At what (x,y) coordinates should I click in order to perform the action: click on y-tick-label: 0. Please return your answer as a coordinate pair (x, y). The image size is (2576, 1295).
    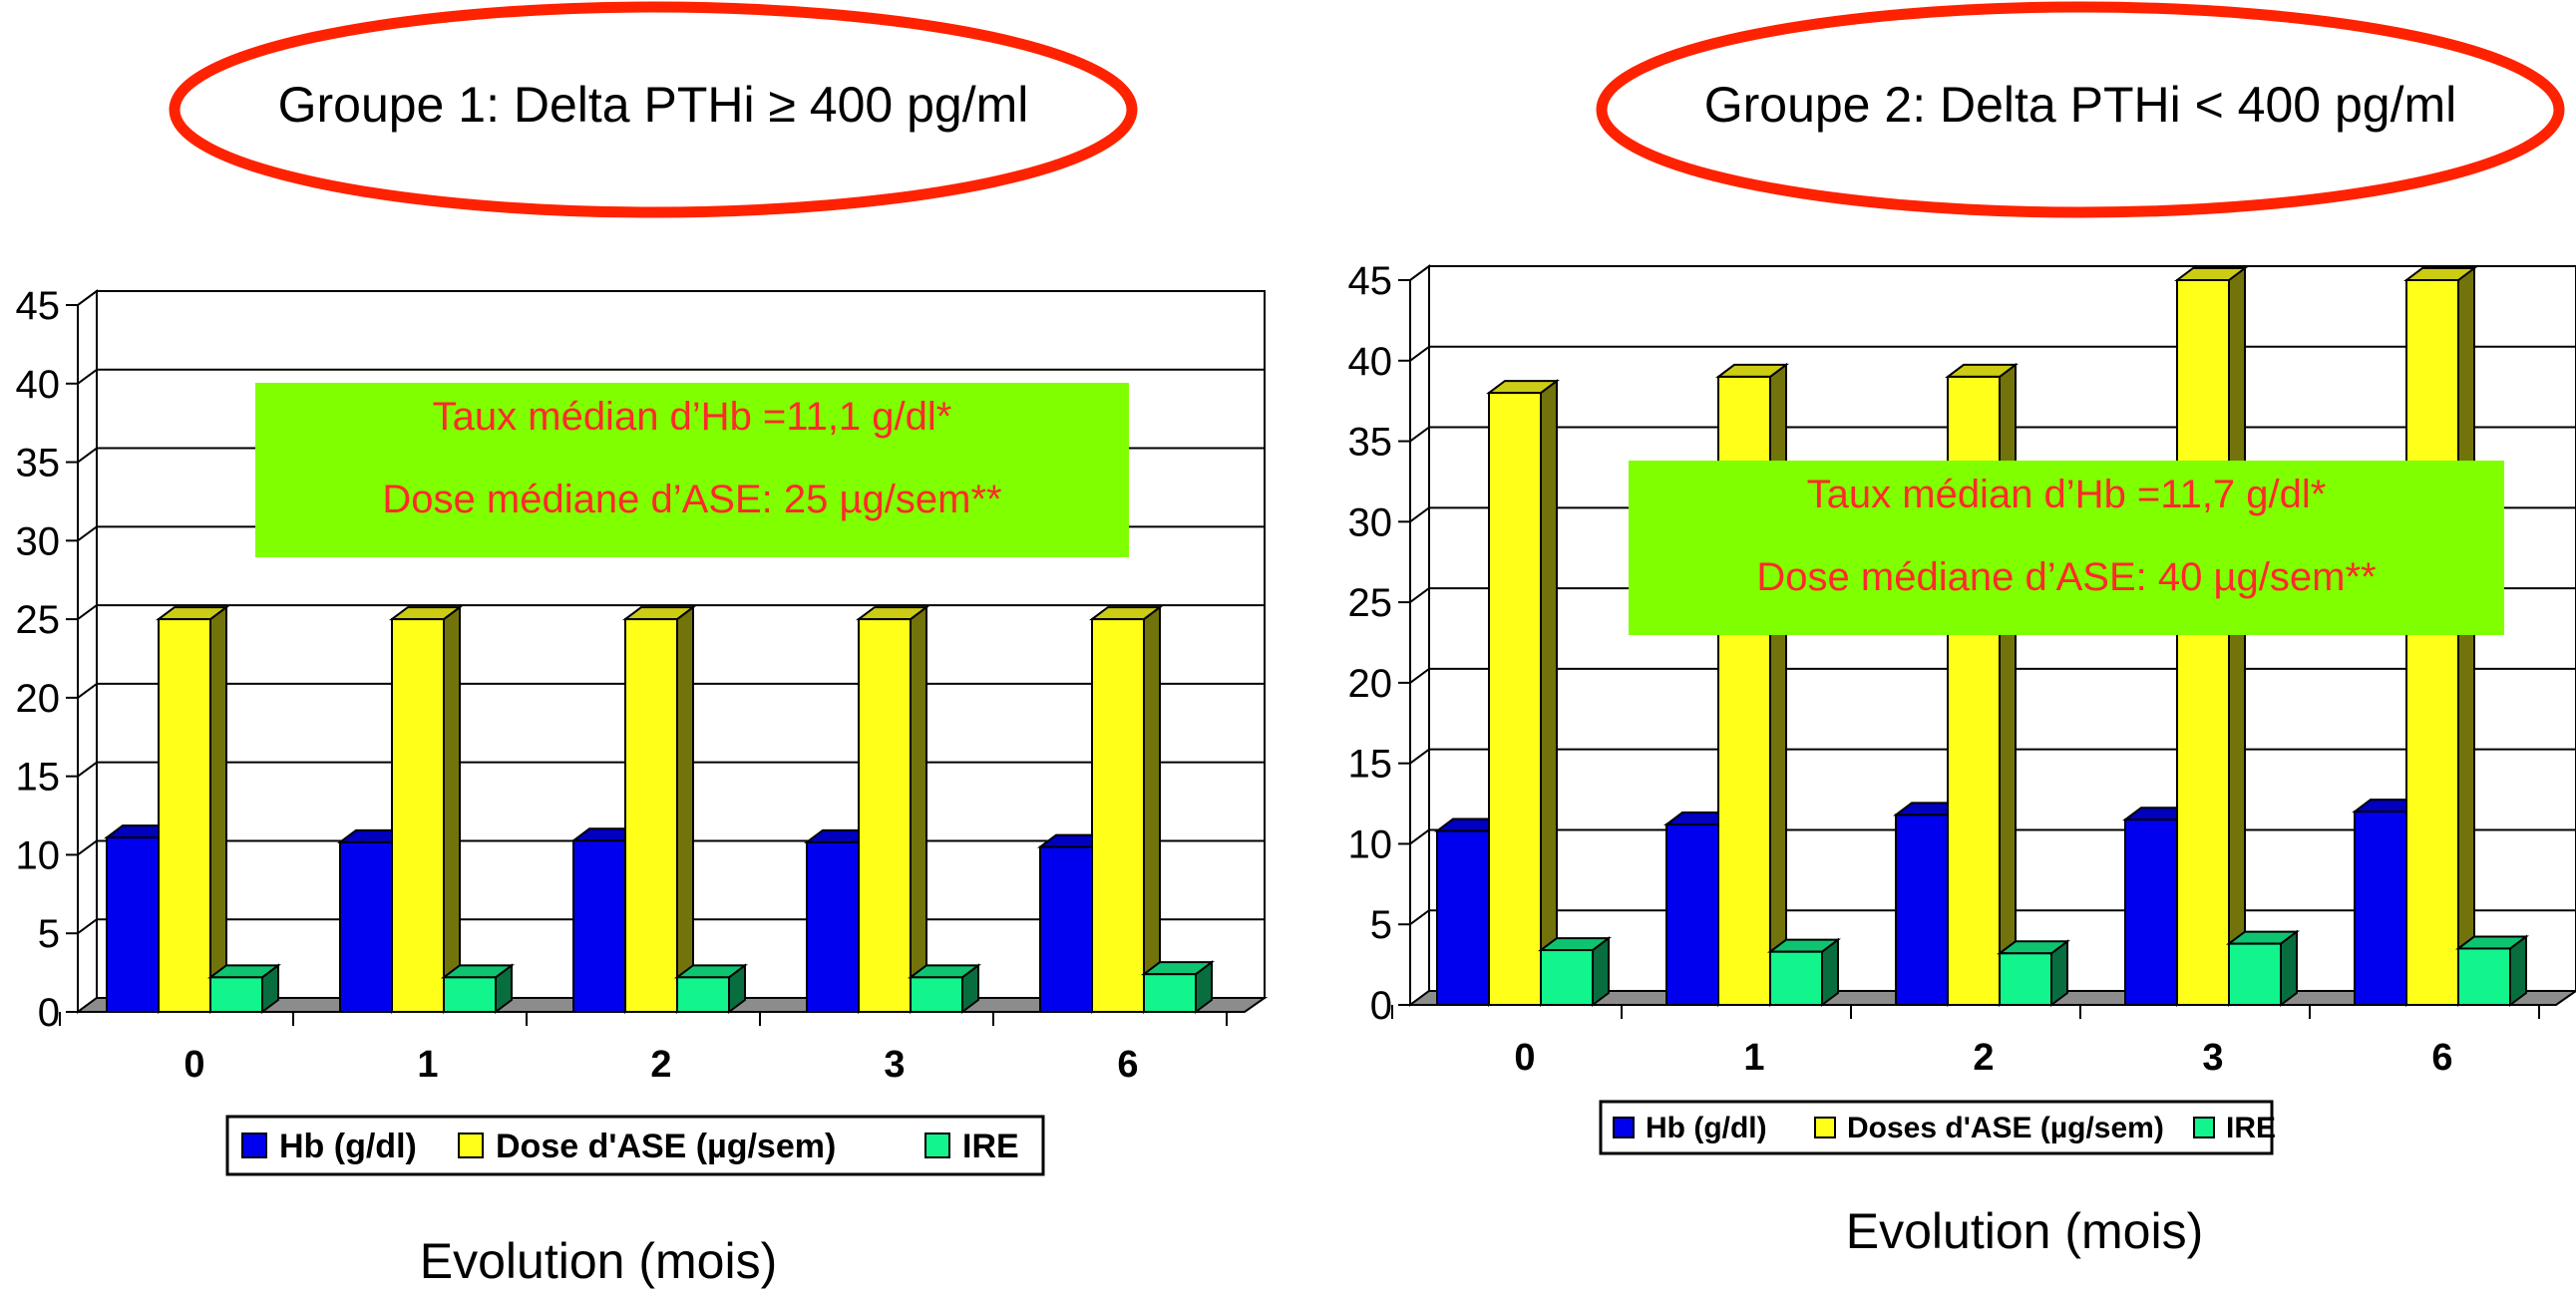
    Looking at the image, I should click on (49, 1013).